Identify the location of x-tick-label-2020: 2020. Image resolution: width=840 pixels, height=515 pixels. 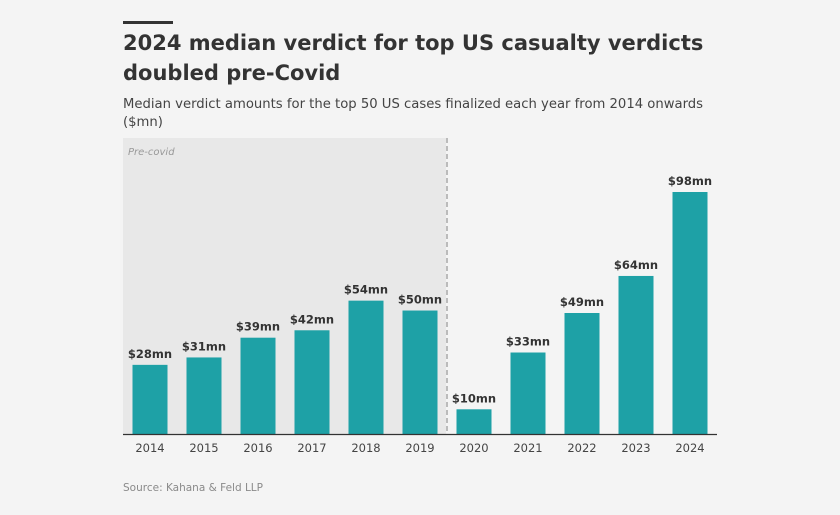
(473, 448).